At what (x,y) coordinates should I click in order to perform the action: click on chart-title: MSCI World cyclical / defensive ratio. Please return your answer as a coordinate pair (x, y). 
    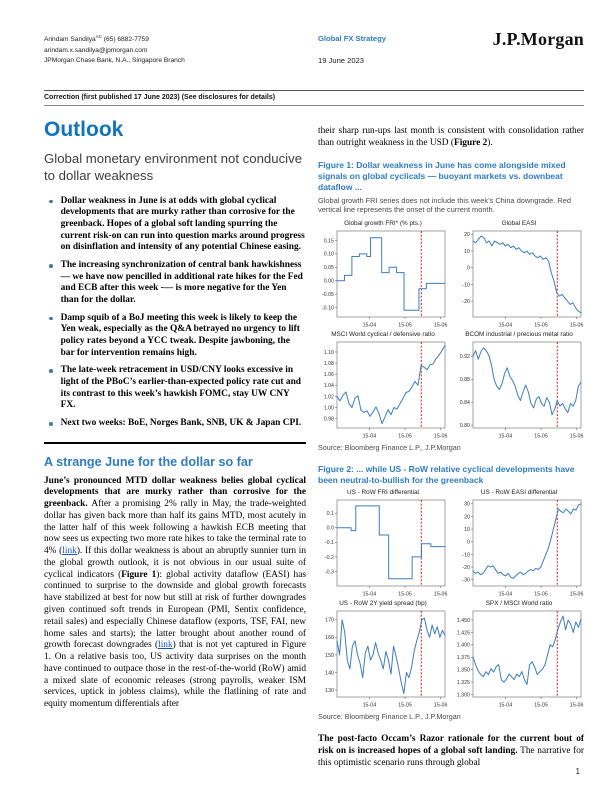
    Looking at the image, I should click on (383, 334).